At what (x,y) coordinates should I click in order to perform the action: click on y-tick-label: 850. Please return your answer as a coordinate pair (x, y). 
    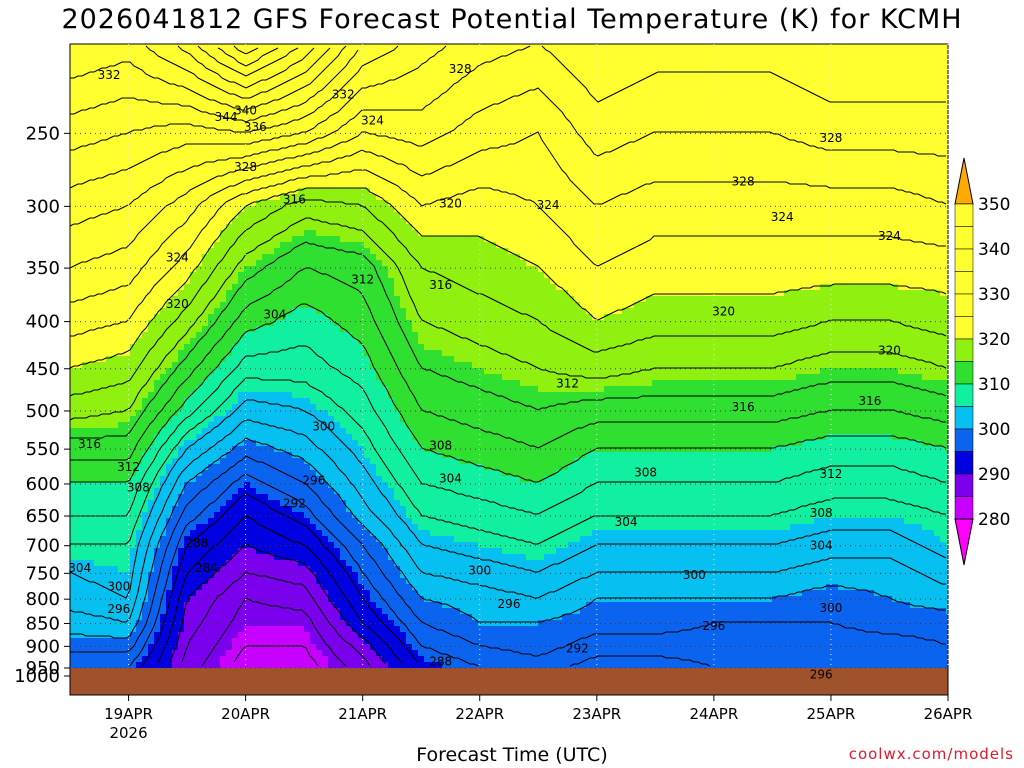
    Looking at the image, I should click on (43, 623).